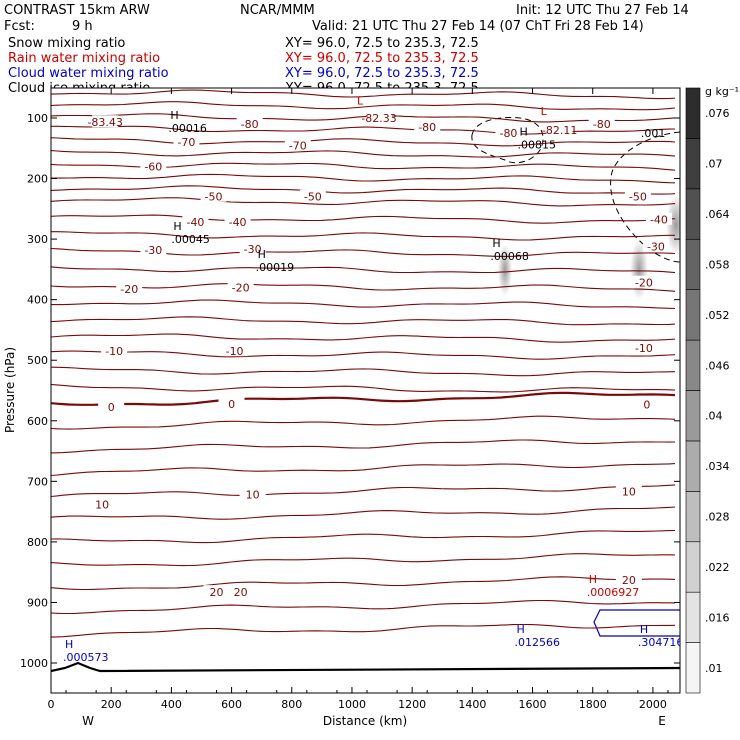  Describe the element at coordinates (82, 26) in the screenshot. I see `forecast-hour: 9 h` at that location.